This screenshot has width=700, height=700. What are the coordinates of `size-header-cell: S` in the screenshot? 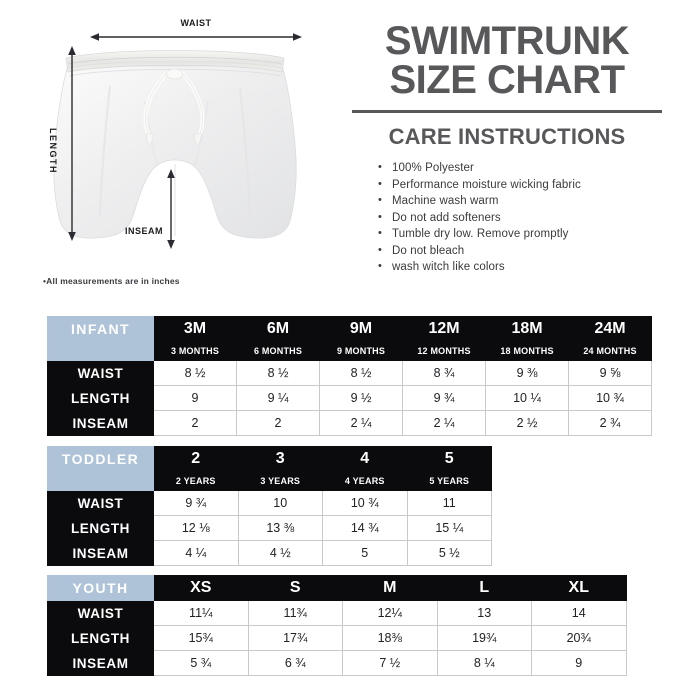 It's located at (295, 588).